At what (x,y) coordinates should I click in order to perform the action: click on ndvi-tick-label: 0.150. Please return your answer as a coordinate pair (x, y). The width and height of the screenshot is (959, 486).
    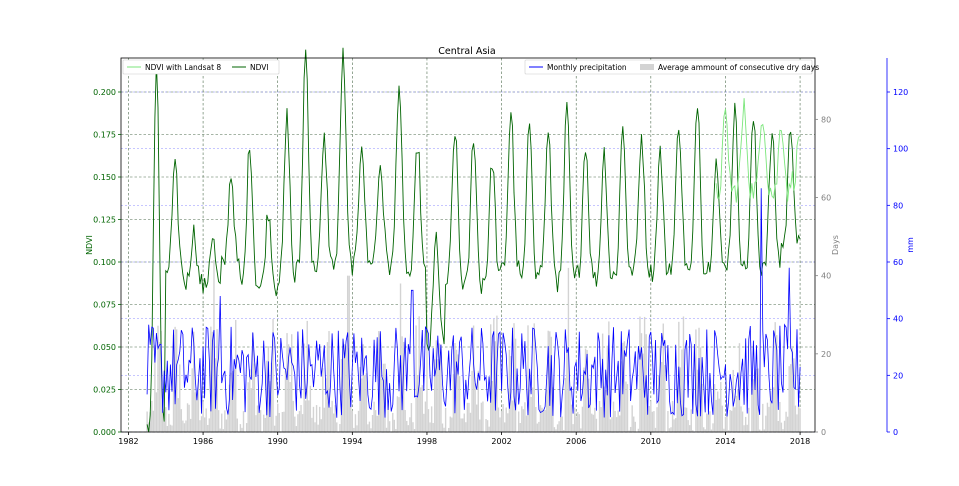
    Looking at the image, I should click on (104, 177).